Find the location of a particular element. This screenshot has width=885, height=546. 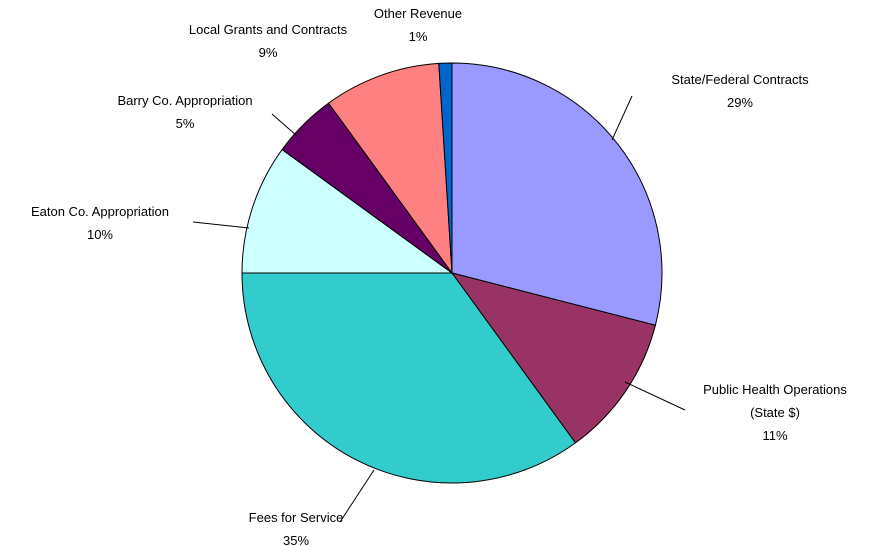

slice-name: State/Federal Contracts is located at coordinates (740, 79).